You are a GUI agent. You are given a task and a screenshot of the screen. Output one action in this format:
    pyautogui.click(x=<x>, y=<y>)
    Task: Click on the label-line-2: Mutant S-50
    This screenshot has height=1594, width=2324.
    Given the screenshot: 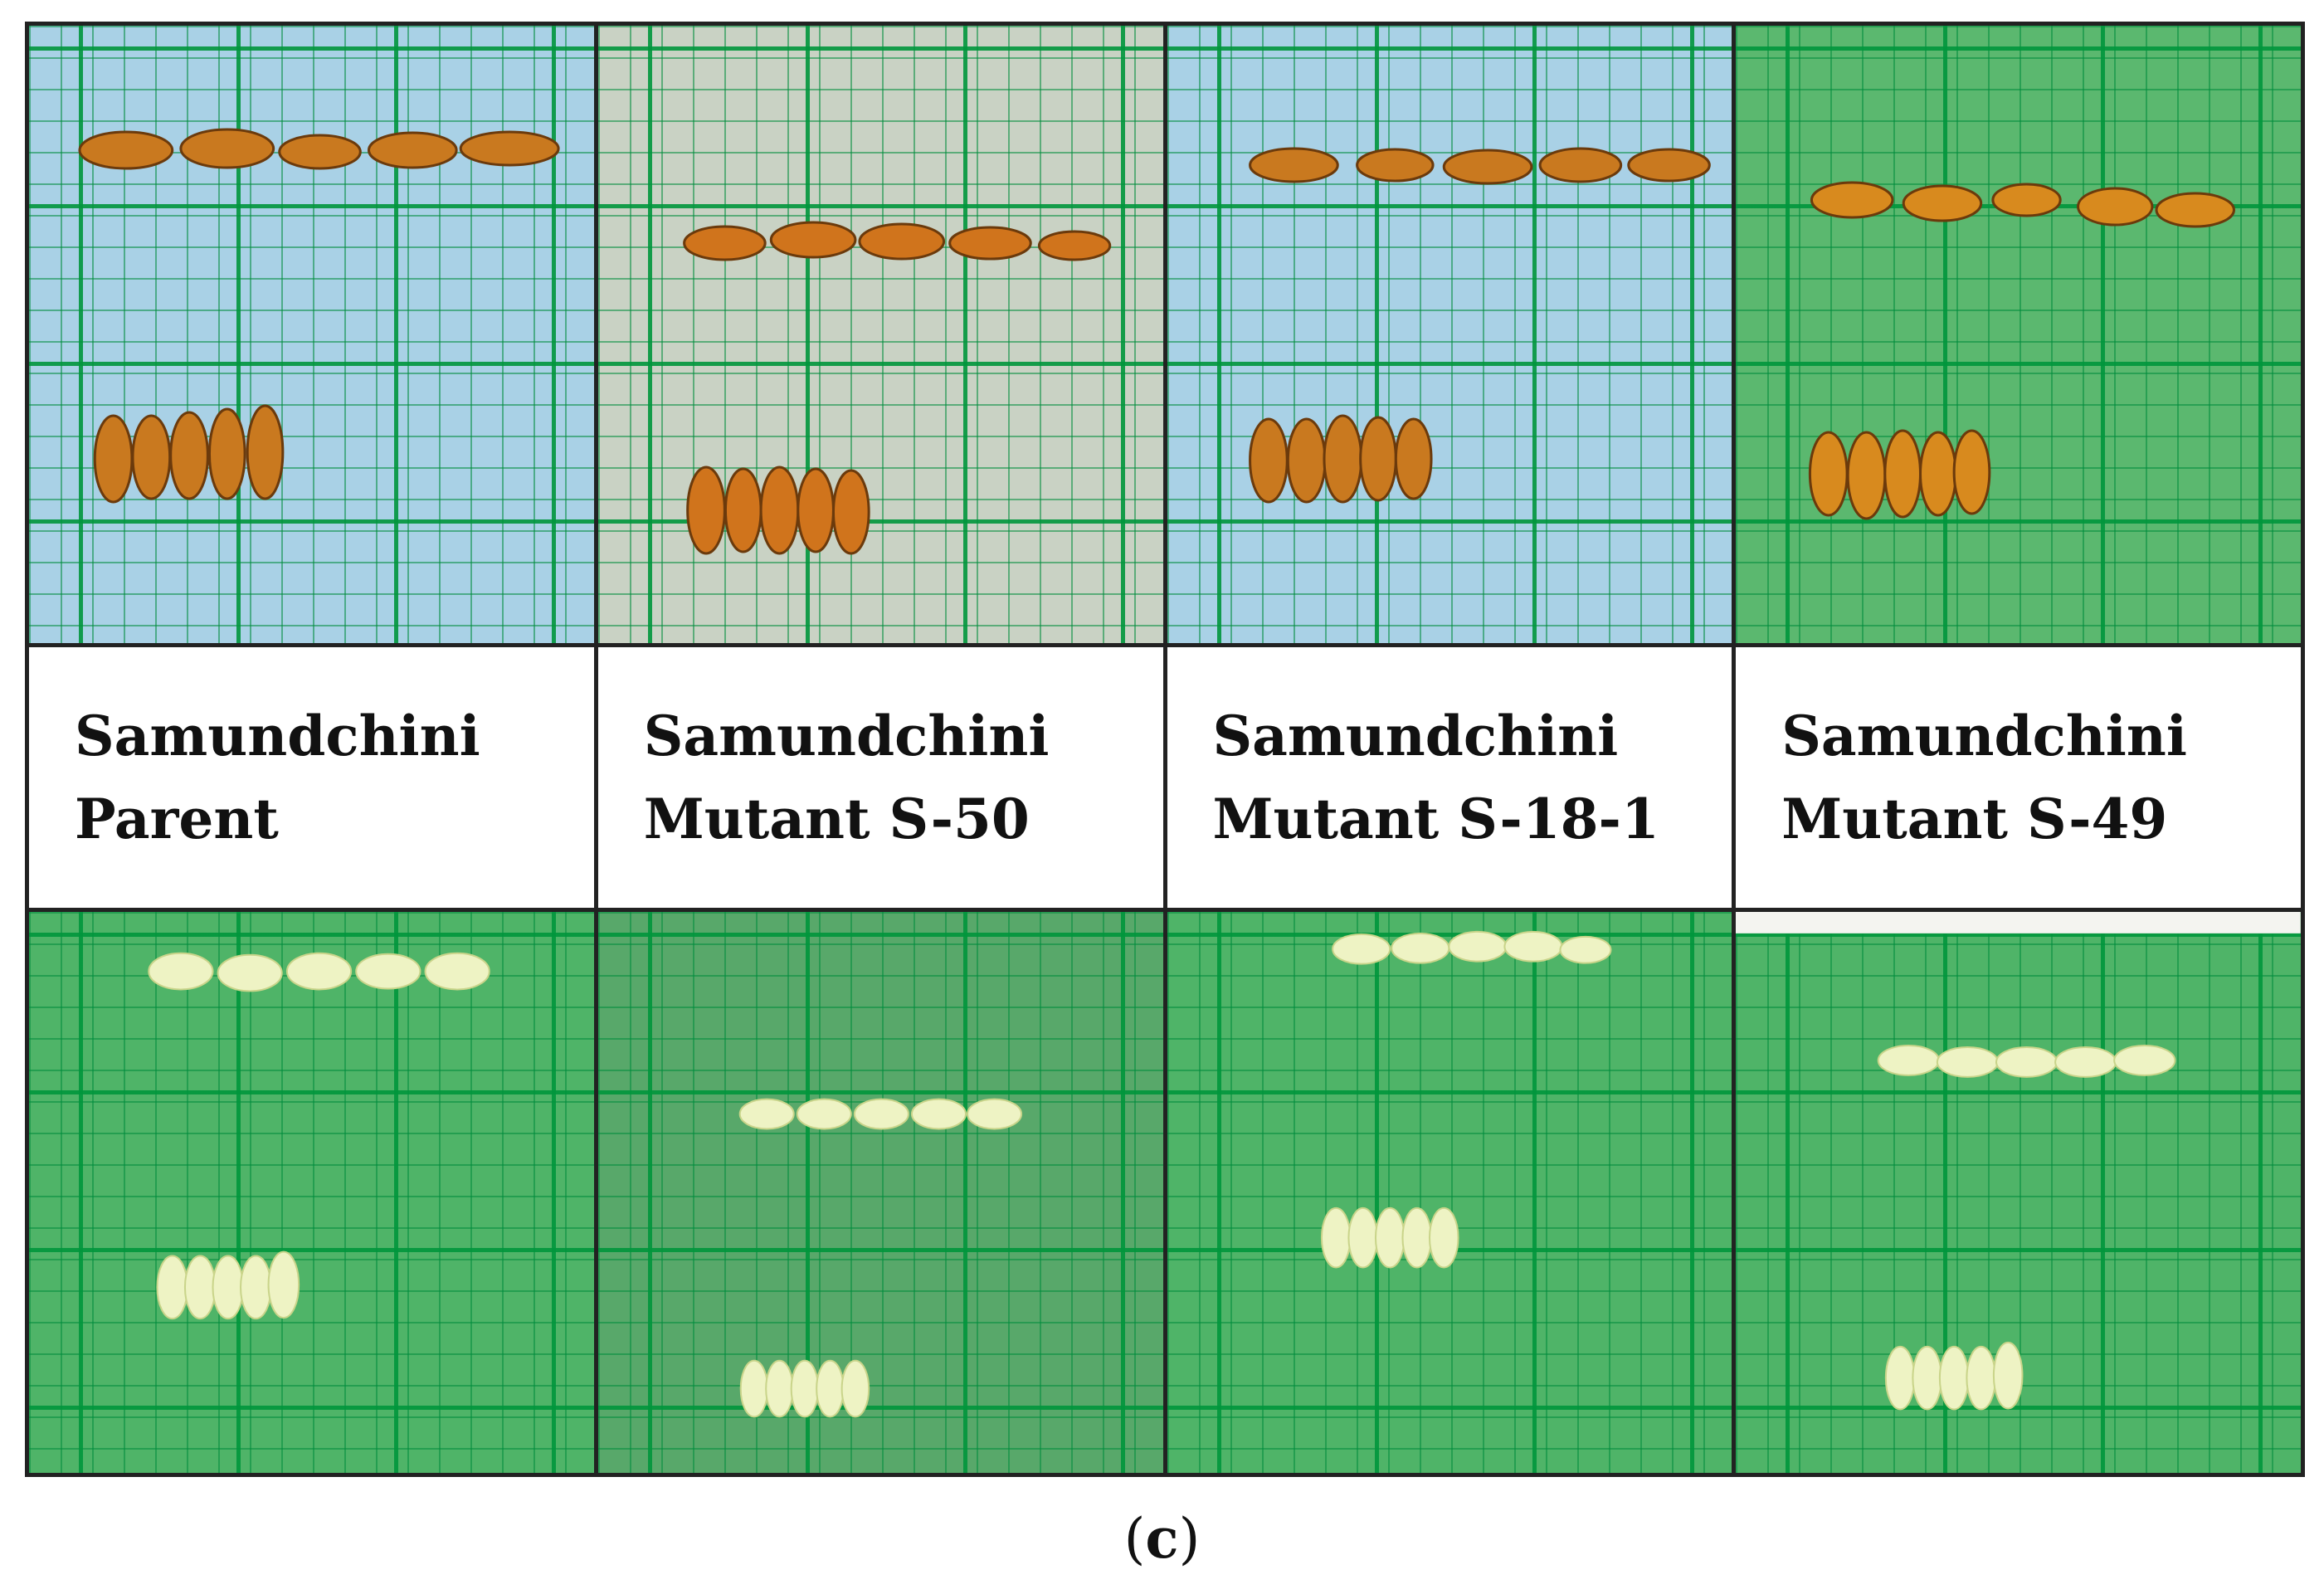 What is the action you would take?
    pyautogui.click(x=836, y=819)
    